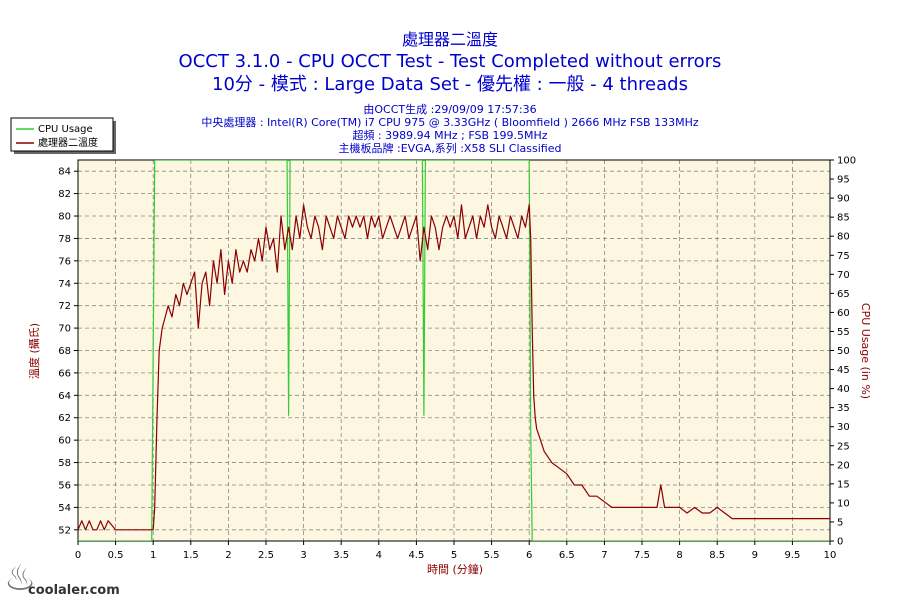 Image resolution: width=900 pixels, height=600 pixels. Describe the element at coordinates (74, 590) in the screenshot. I see `watermark-text: coolaler.com` at that location.